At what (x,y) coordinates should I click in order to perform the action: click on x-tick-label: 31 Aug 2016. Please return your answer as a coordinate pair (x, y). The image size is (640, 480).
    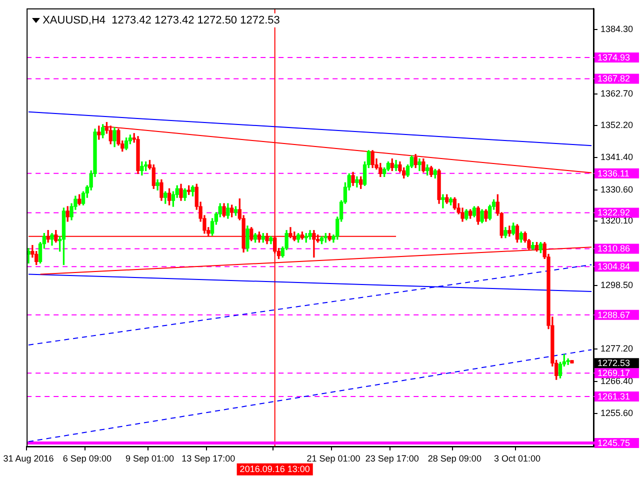
    Looking at the image, I should click on (28, 458).